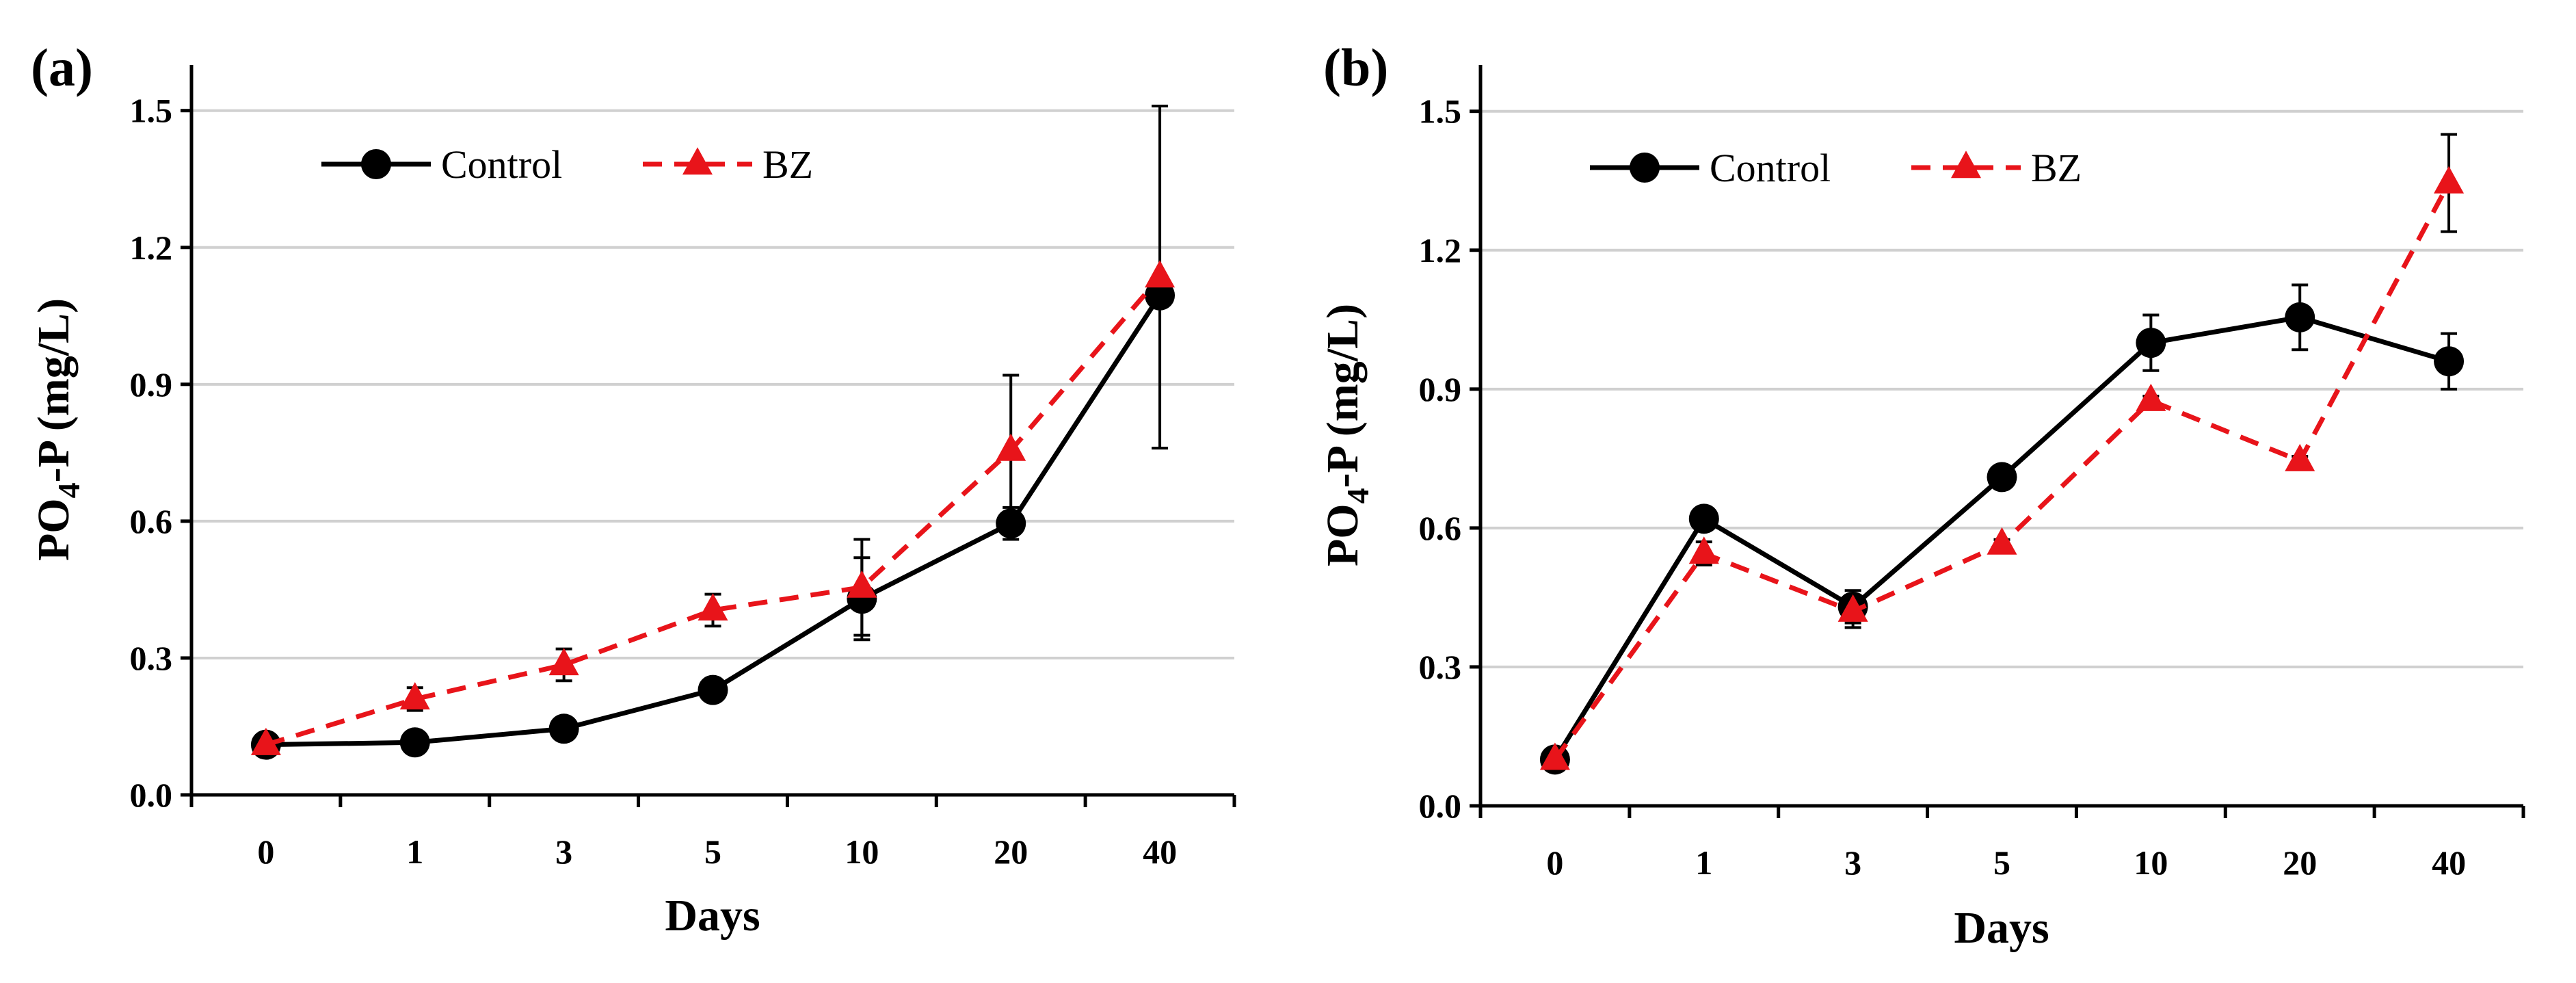 The height and width of the screenshot is (983, 2576). I want to click on panel-label: (a), so click(62, 67).